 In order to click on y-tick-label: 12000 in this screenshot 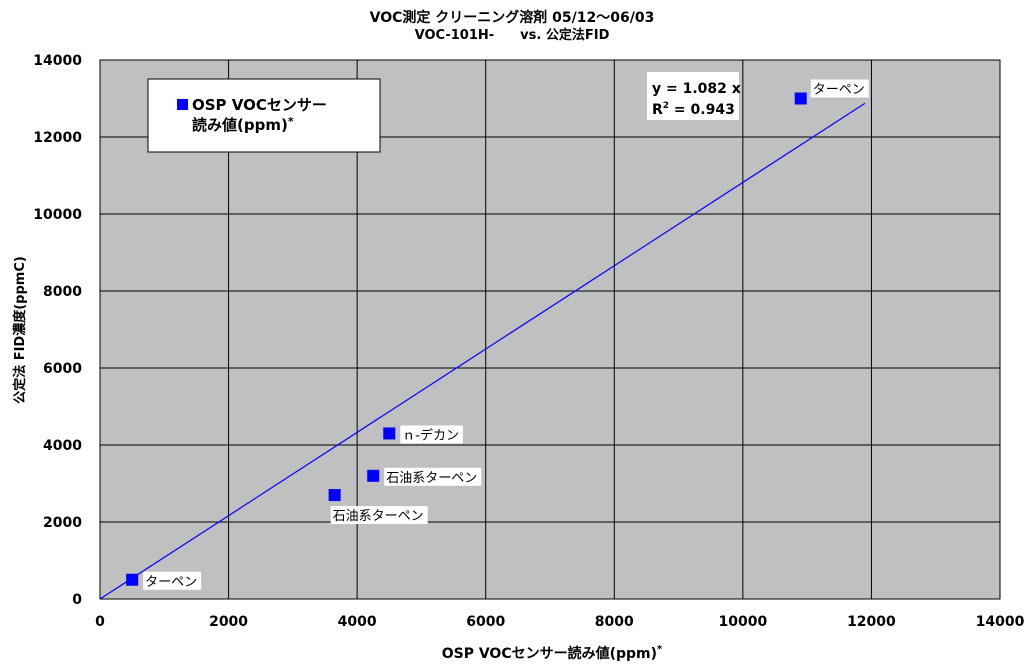, I will do `click(57, 138)`.